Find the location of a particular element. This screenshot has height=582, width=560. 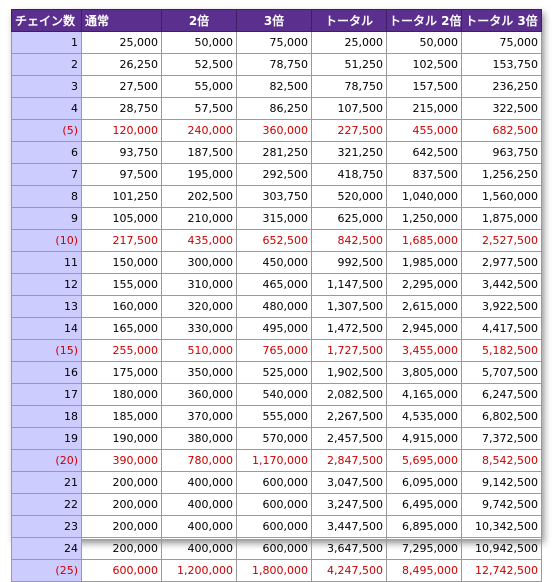

cell-total: 78,750 is located at coordinates (349, 86).